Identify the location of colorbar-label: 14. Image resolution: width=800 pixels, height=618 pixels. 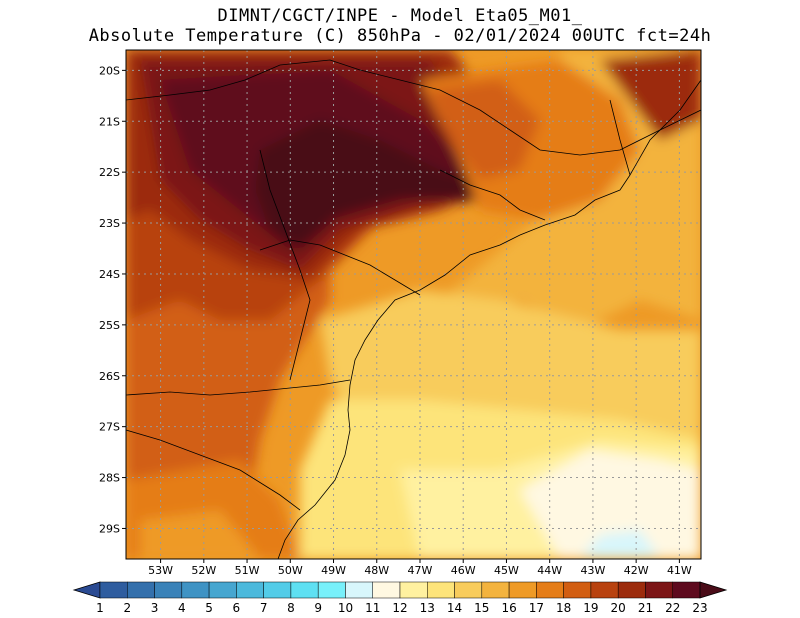
(454, 608).